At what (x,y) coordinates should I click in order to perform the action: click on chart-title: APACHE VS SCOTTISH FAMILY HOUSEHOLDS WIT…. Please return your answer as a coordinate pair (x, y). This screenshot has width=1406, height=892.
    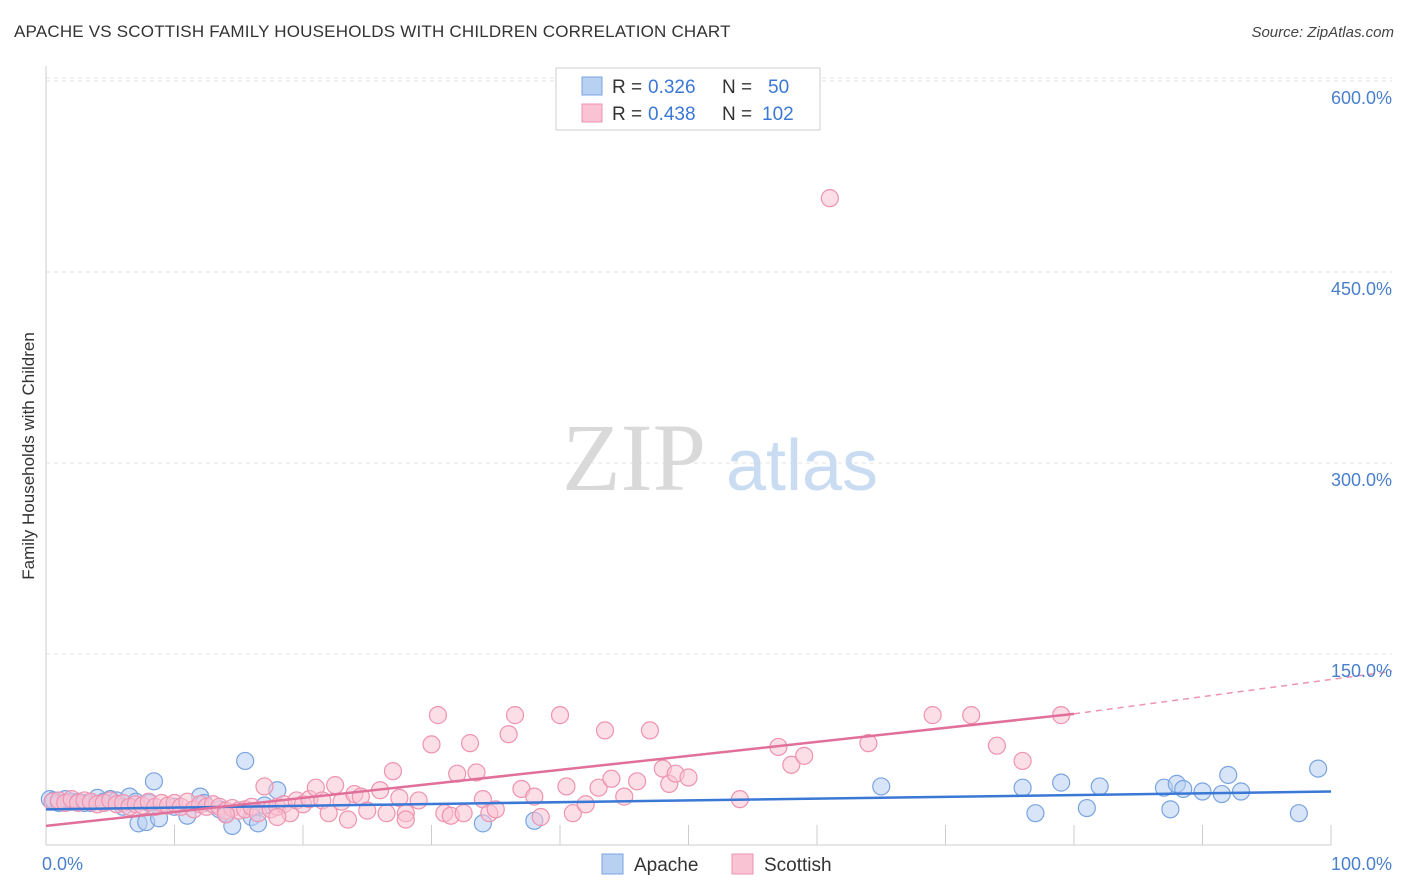
    Looking at the image, I should click on (372, 31).